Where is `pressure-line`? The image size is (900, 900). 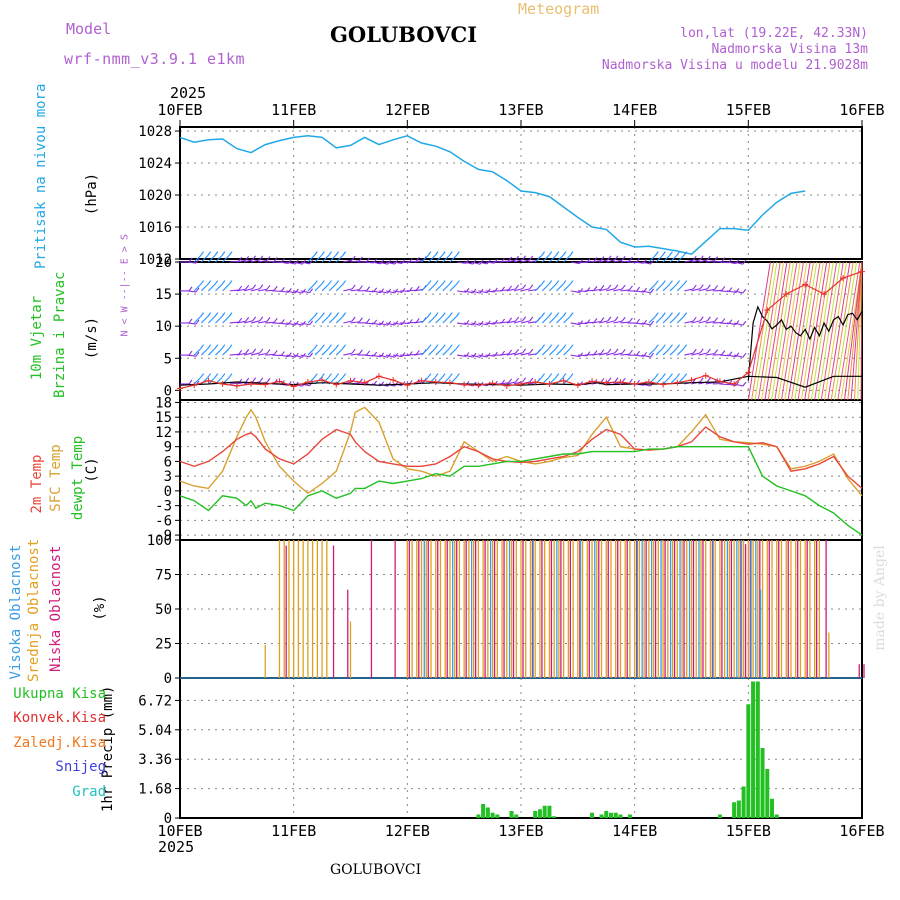
pressure-line is located at coordinates (492, 195).